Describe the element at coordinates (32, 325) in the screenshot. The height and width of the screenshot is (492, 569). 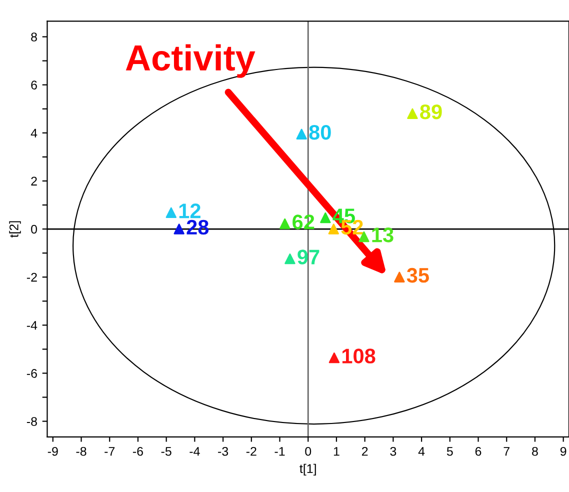
I see `y-tick-label: -4` at that location.